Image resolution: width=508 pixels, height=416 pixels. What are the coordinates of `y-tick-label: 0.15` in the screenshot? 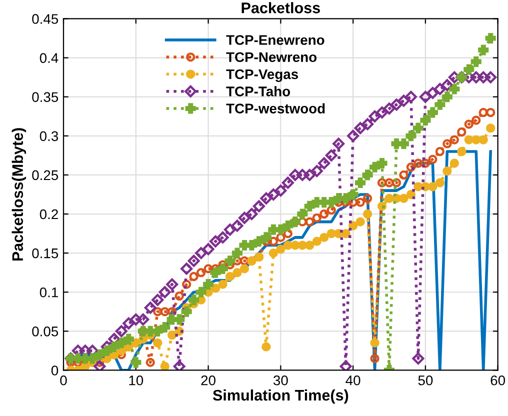 It's located at (45, 253).